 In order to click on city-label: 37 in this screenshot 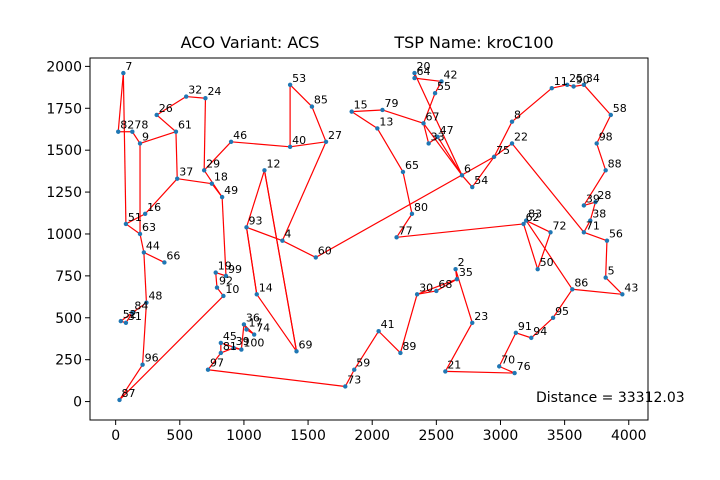, I will do `click(186, 172)`.